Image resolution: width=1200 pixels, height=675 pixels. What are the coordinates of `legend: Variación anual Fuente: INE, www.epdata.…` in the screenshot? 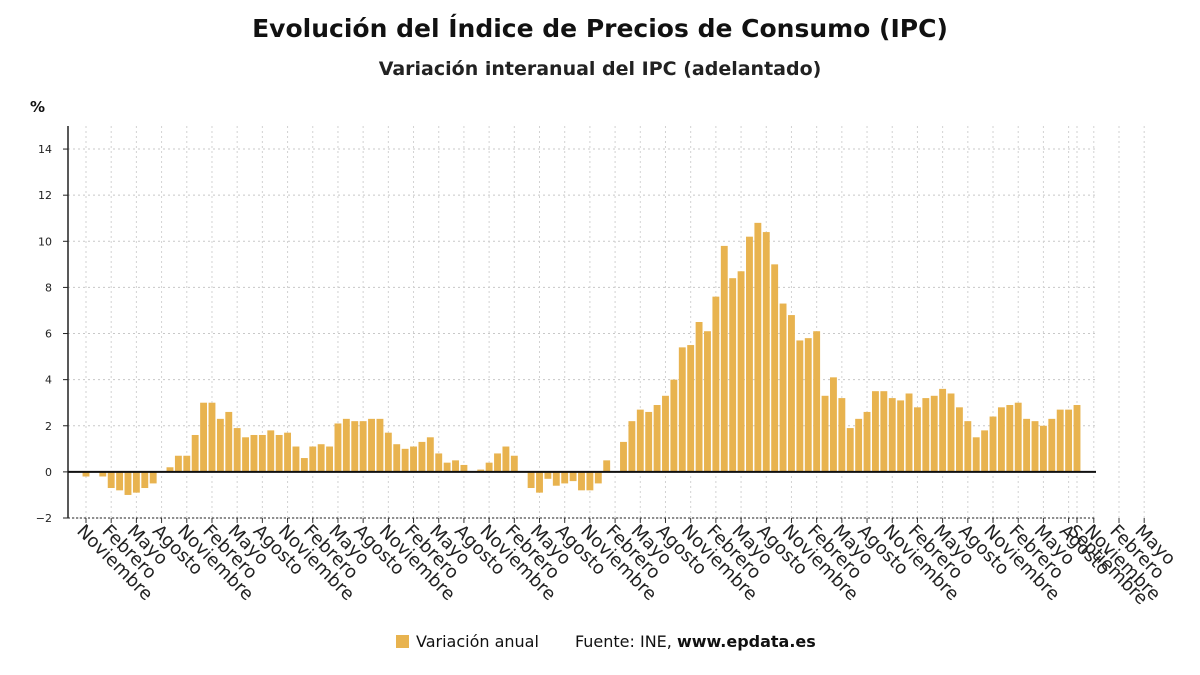 It's located at (606, 641).